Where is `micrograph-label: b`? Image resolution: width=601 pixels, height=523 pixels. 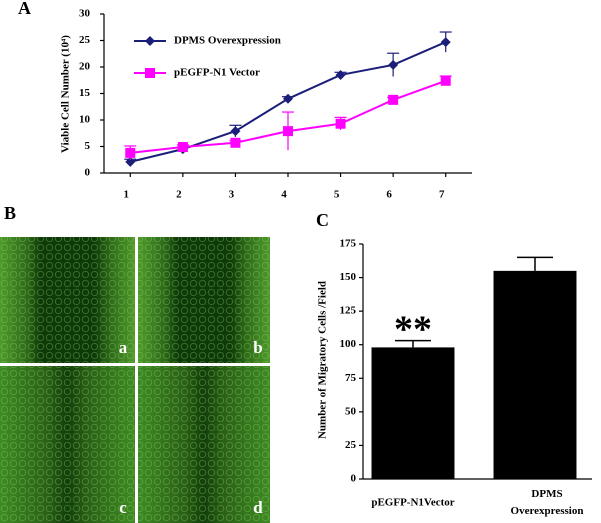
micrograph-label: b is located at coordinates (257, 347).